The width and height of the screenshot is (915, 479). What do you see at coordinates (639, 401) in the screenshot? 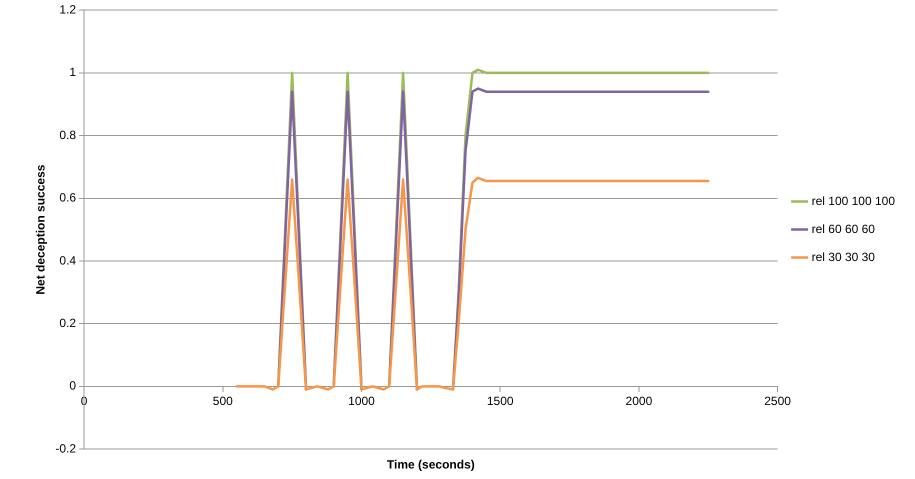
I see `x-tick-label: 2000` at bounding box center [639, 401].